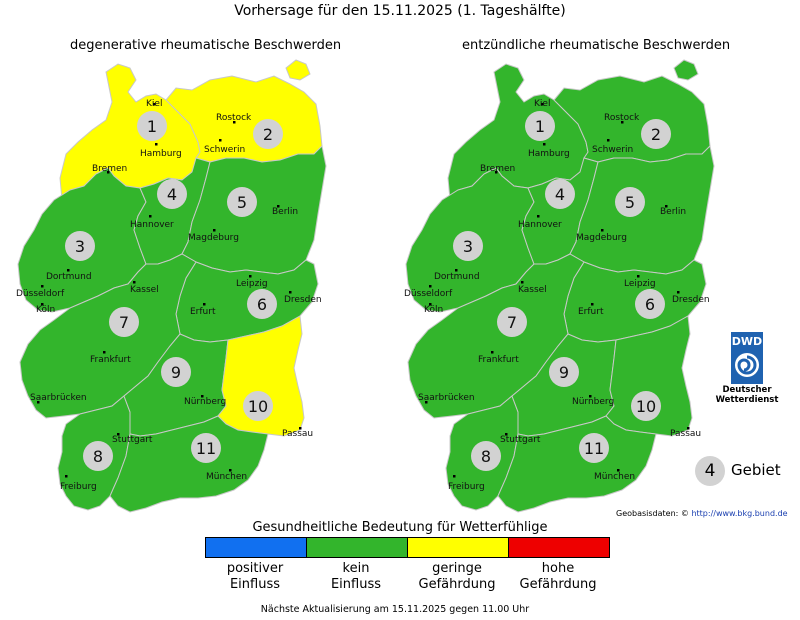  Describe the element at coordinates (457, 577) in the screenshot. I see `legend-label-low-risk: geringe Gefährdung` at that location.